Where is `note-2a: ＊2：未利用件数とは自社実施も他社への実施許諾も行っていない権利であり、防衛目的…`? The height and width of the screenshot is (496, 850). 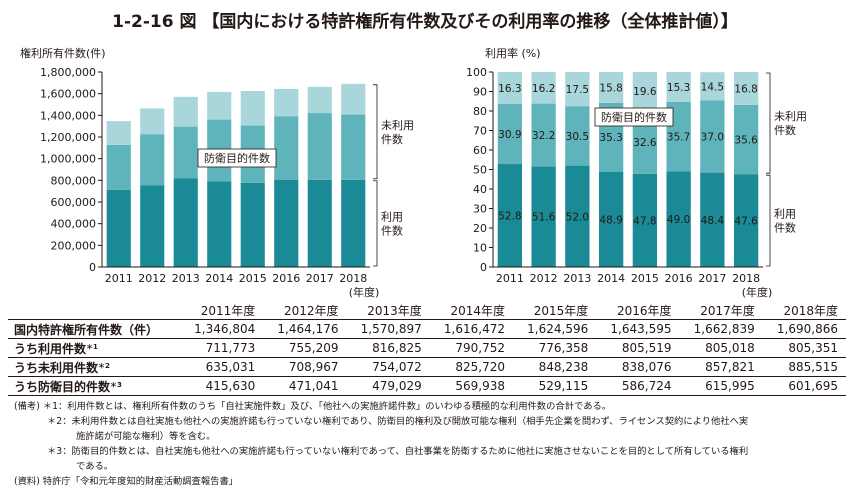 note-2a: ＊2：未利用件数とは自社実施も他社への実施許諾も行っていない権利であり、防衛目的… is located at coordinates (398, 421).